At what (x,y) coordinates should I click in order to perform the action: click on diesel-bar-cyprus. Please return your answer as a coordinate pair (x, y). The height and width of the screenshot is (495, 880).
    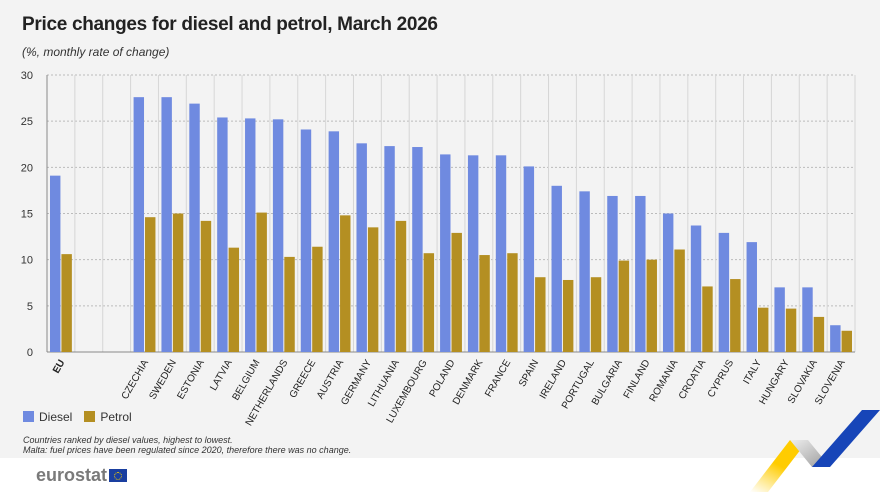
    Looking at the image, I should click on (724, 292).